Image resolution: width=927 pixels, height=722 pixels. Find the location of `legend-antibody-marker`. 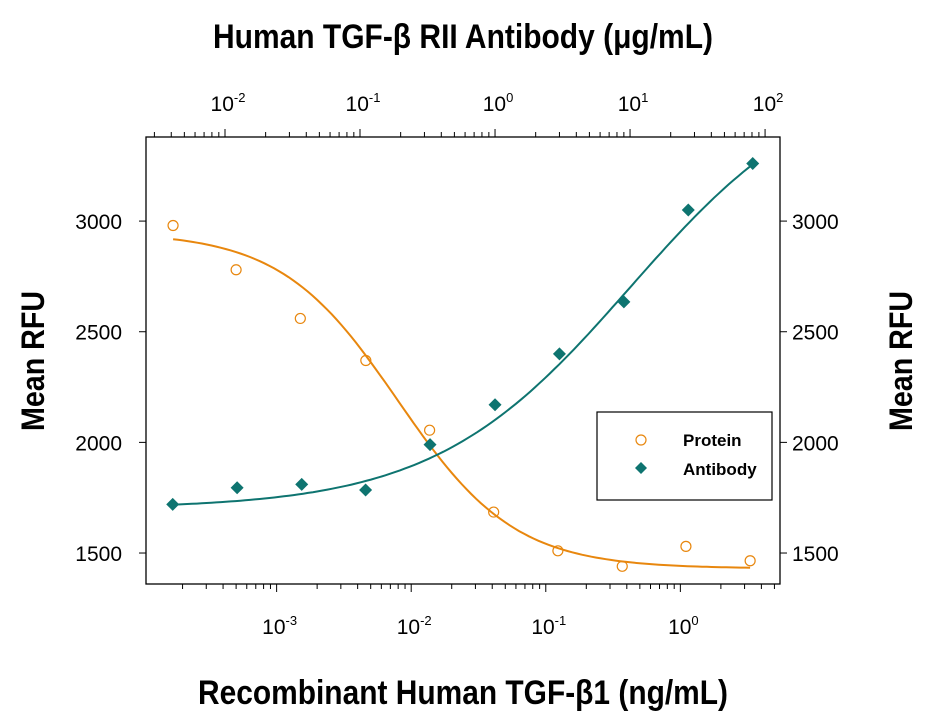

legend-antibody-marker is located at coordinates (641, 468).